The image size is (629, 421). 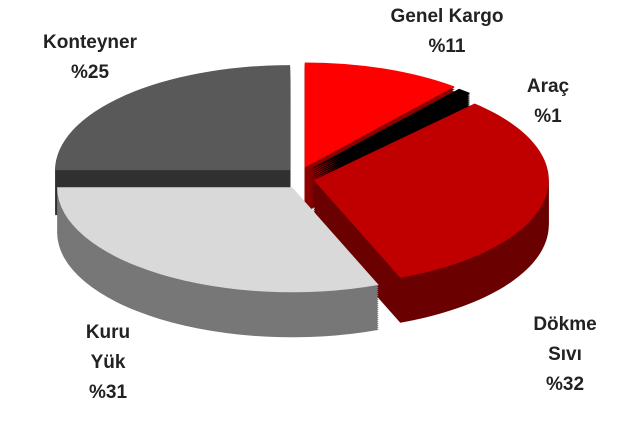 I want to click on value-label: %25, so click(x=90, y=72).